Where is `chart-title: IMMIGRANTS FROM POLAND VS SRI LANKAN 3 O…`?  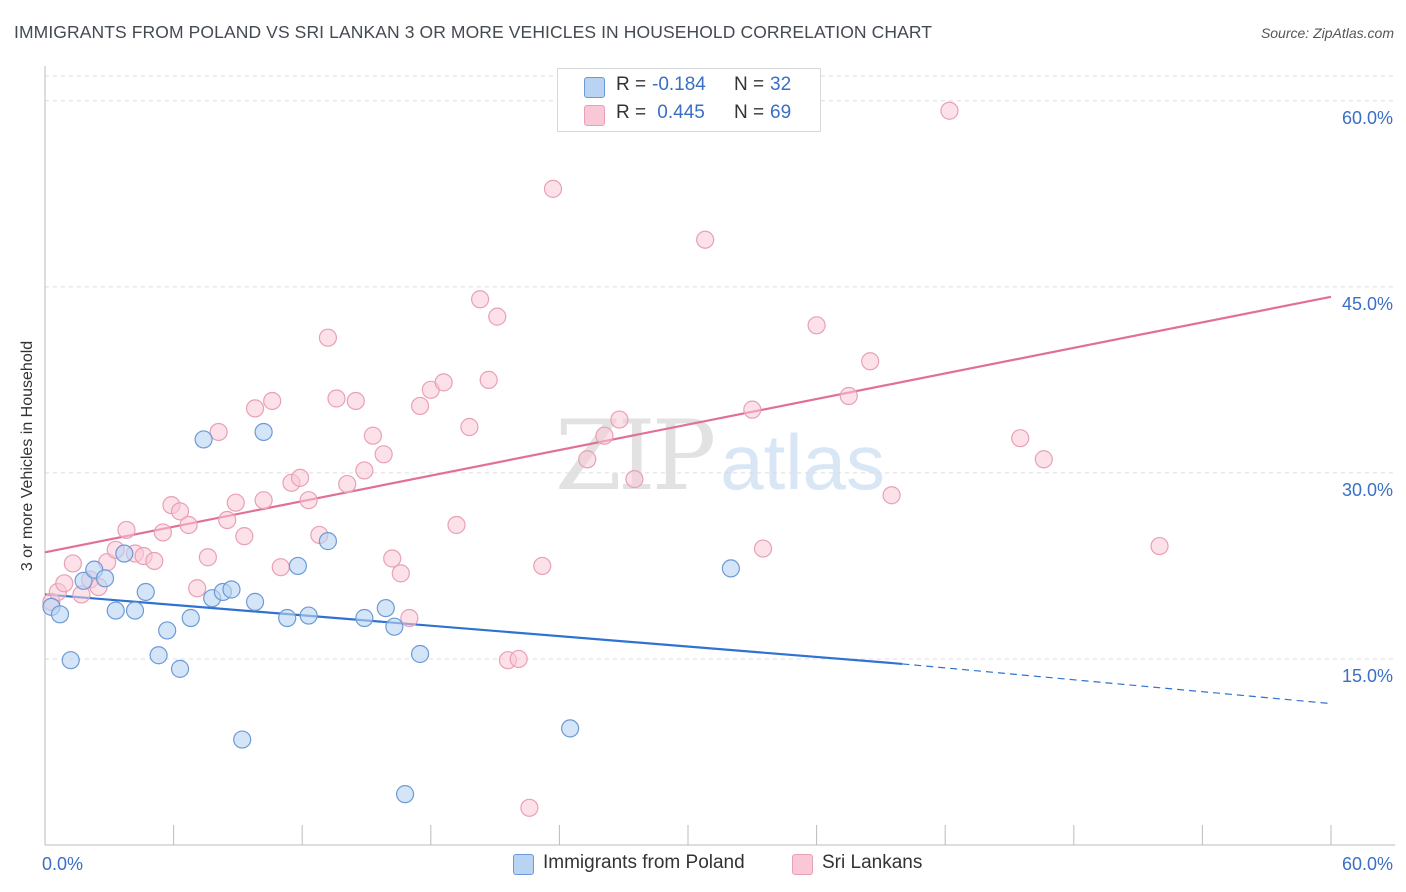 chart-title: IMMIGRANTS FROM POLAND VS SRI LANKAN 3 O… is located at coordinates (473, 32).